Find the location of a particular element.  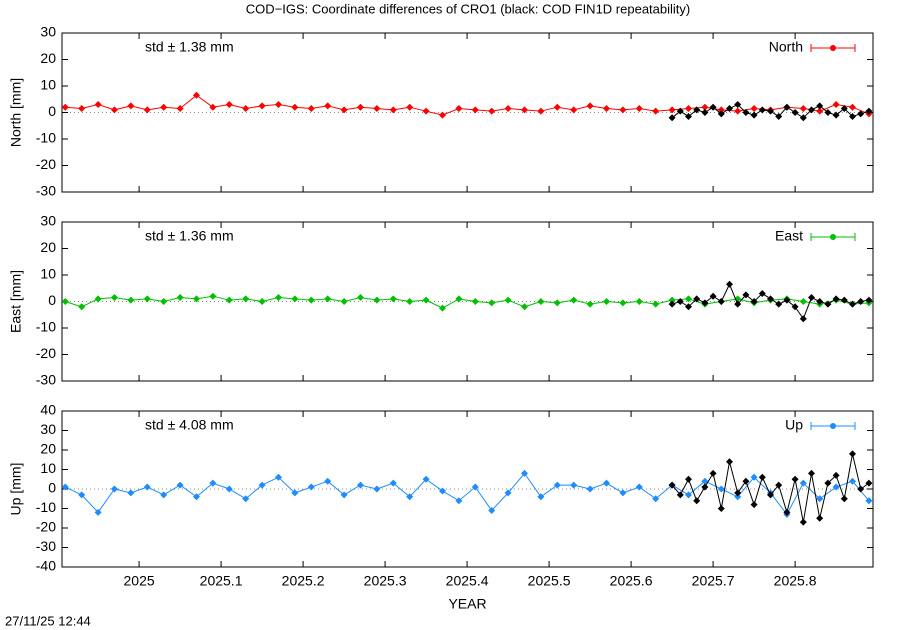

x-tick-label: 2025.4 is located at coordinates (467, 581).